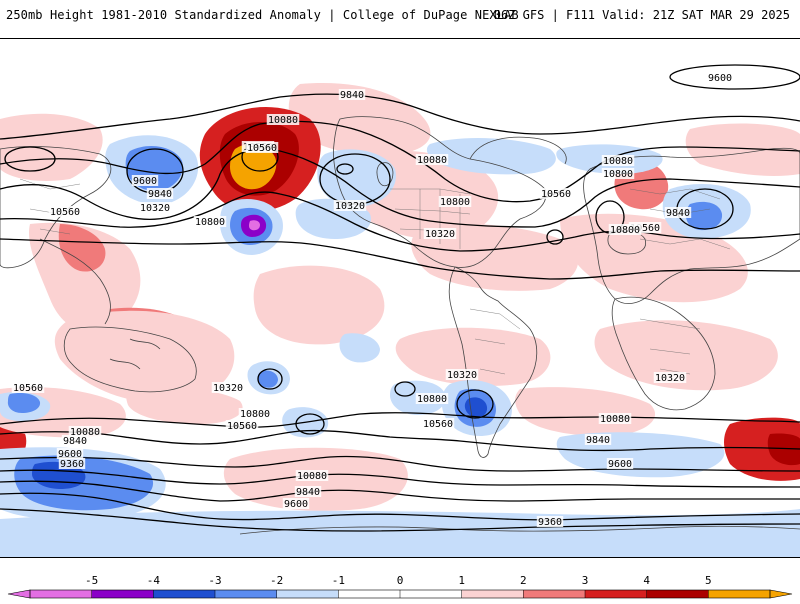  I want to click on colorbar-tick-label: -3, so click(215, 580).